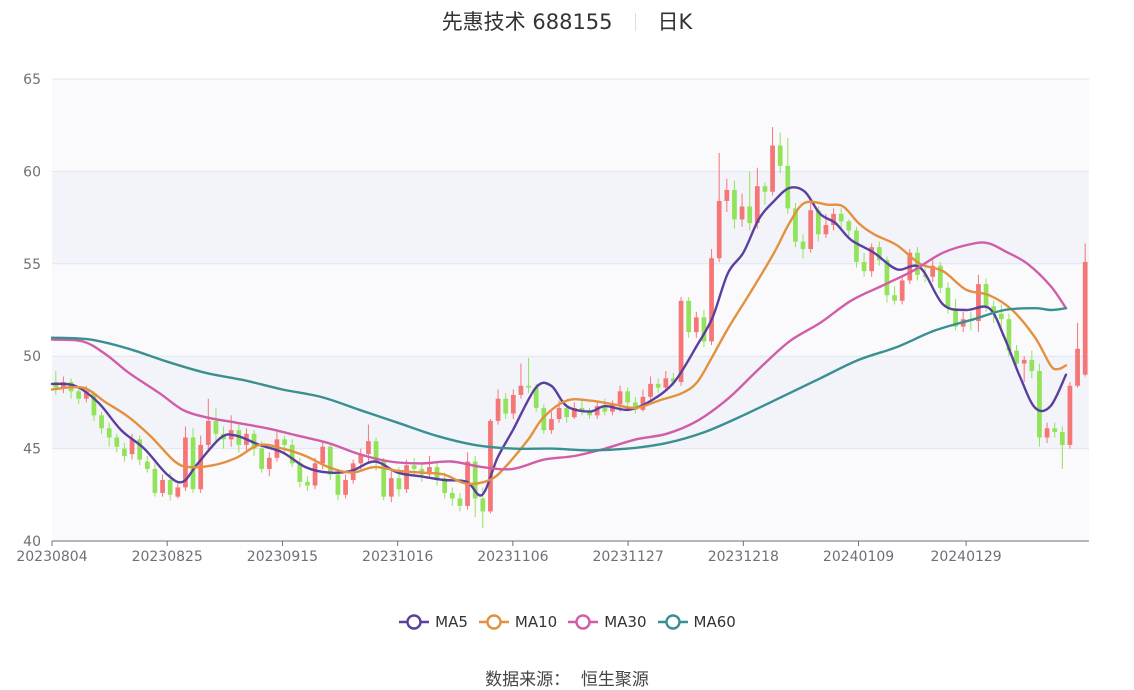 The image size is (1134, 690). What do you see at coordinates (567, 677) in the screenshot?
I see `data-source: 数据来源： 恒生聚源` at bounding box center [567, 677].